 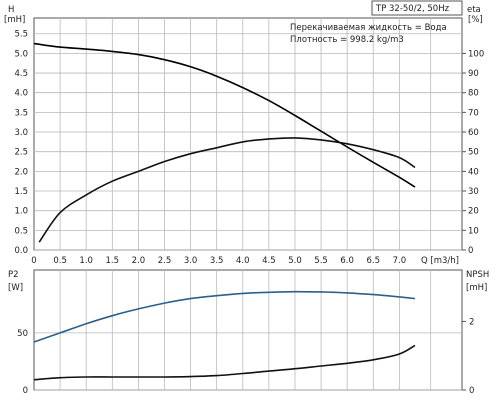 What do you see at coordinates (21, 35) in the screenshot?
I see `top-left-tick-label: 5.5` at bounding box center [21, 35].